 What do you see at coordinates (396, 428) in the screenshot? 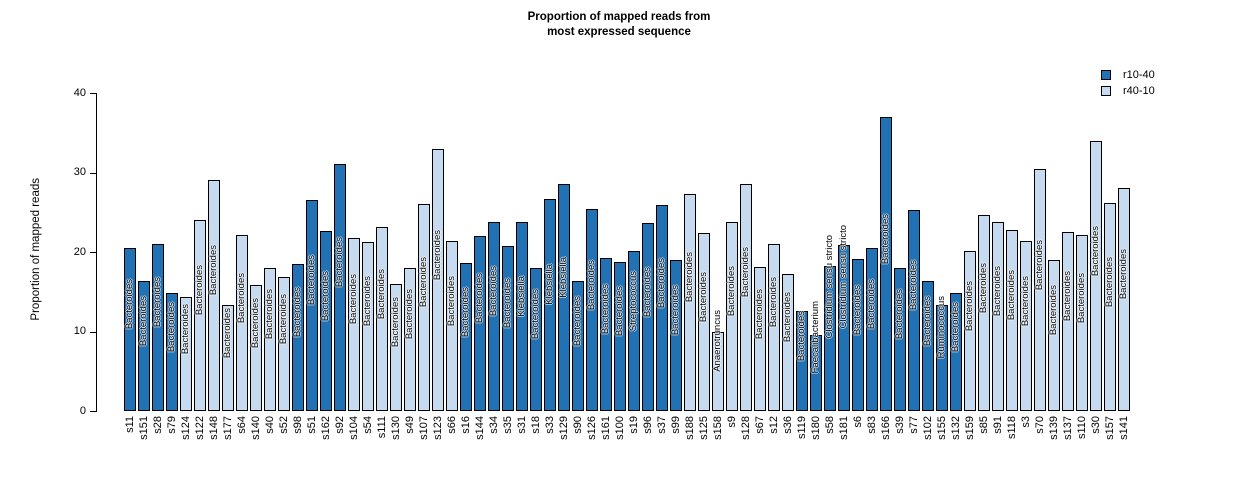
I see `x-tick-label: s130` at bounding box center [396, 428].